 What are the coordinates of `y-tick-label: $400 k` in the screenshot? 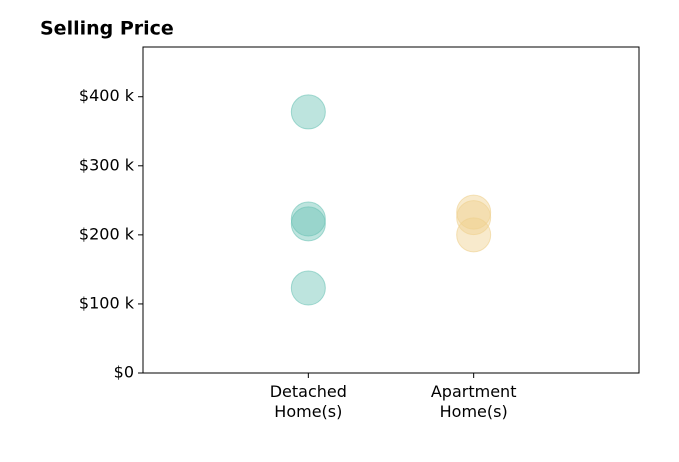 It's located at (107, 95).